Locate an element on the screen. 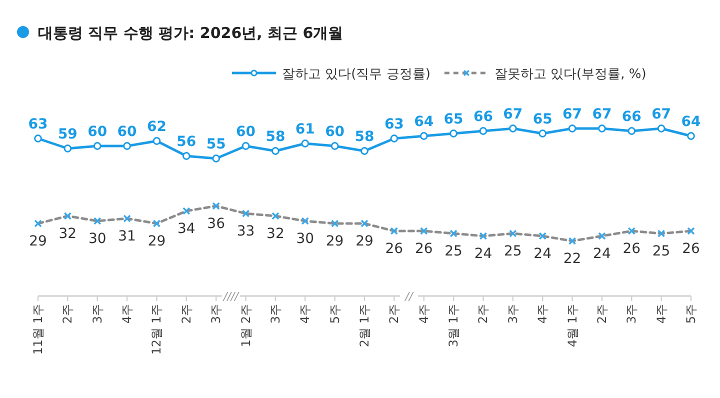 Image resolution: width=720 pixels, height=398 pixels. x-tick-label: 11월 1주 is located at coordinates (38, 329).